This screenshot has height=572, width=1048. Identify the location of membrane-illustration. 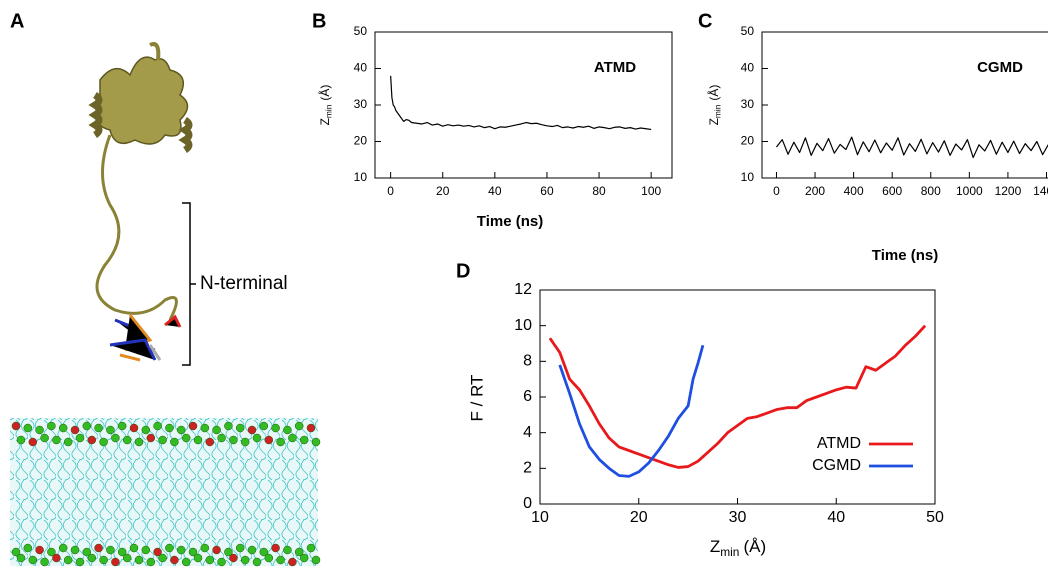
(165, 492).